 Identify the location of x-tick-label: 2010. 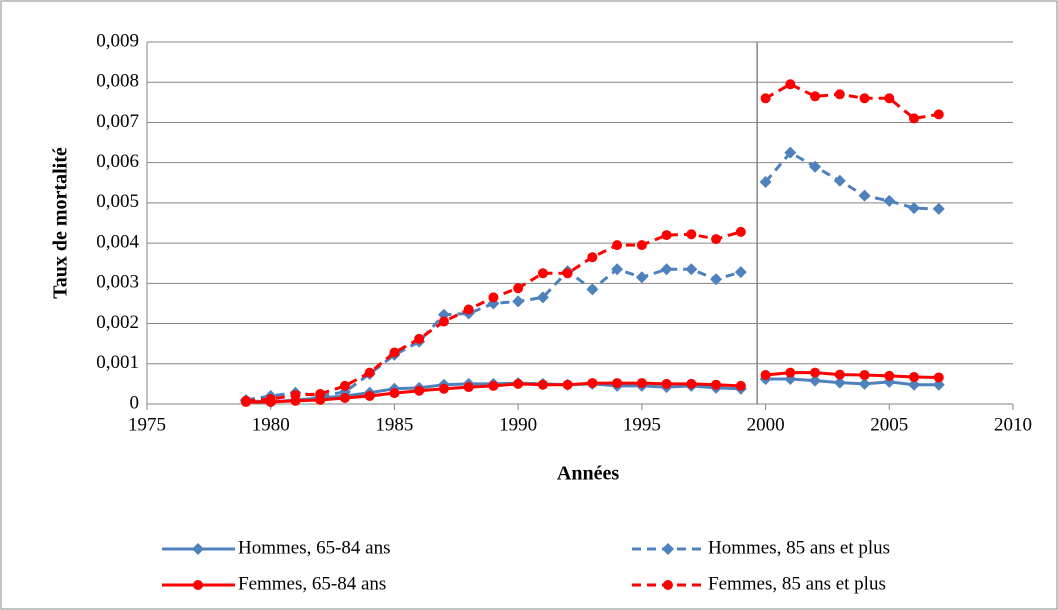
(1013, 424).